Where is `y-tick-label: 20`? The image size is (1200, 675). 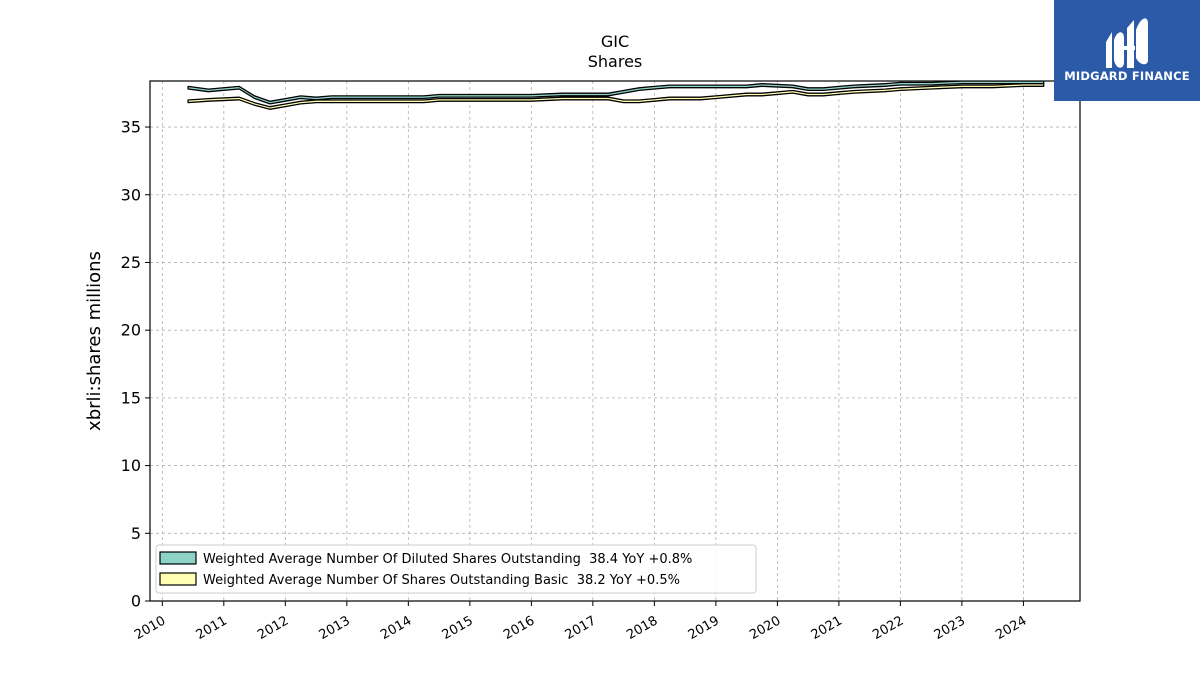
y-tick-label: 20 is located at coordinates (131, 330).